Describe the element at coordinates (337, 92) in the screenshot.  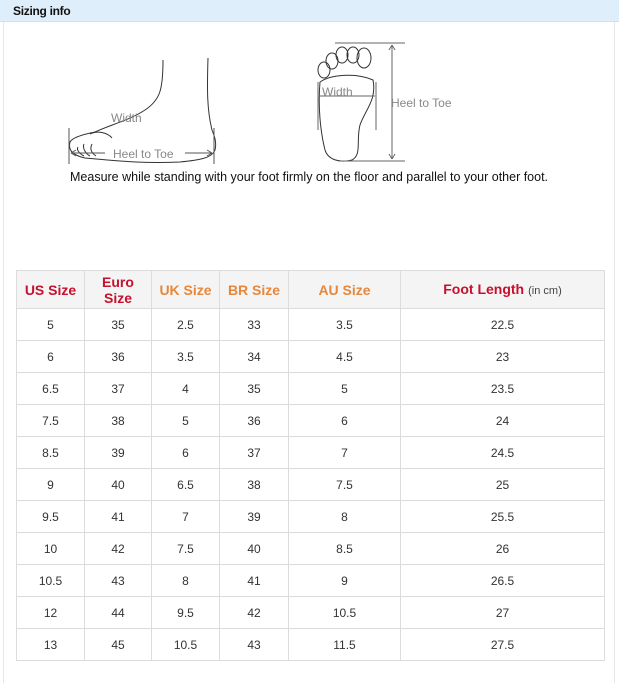
I see `sole-width-label: Width` at that location.